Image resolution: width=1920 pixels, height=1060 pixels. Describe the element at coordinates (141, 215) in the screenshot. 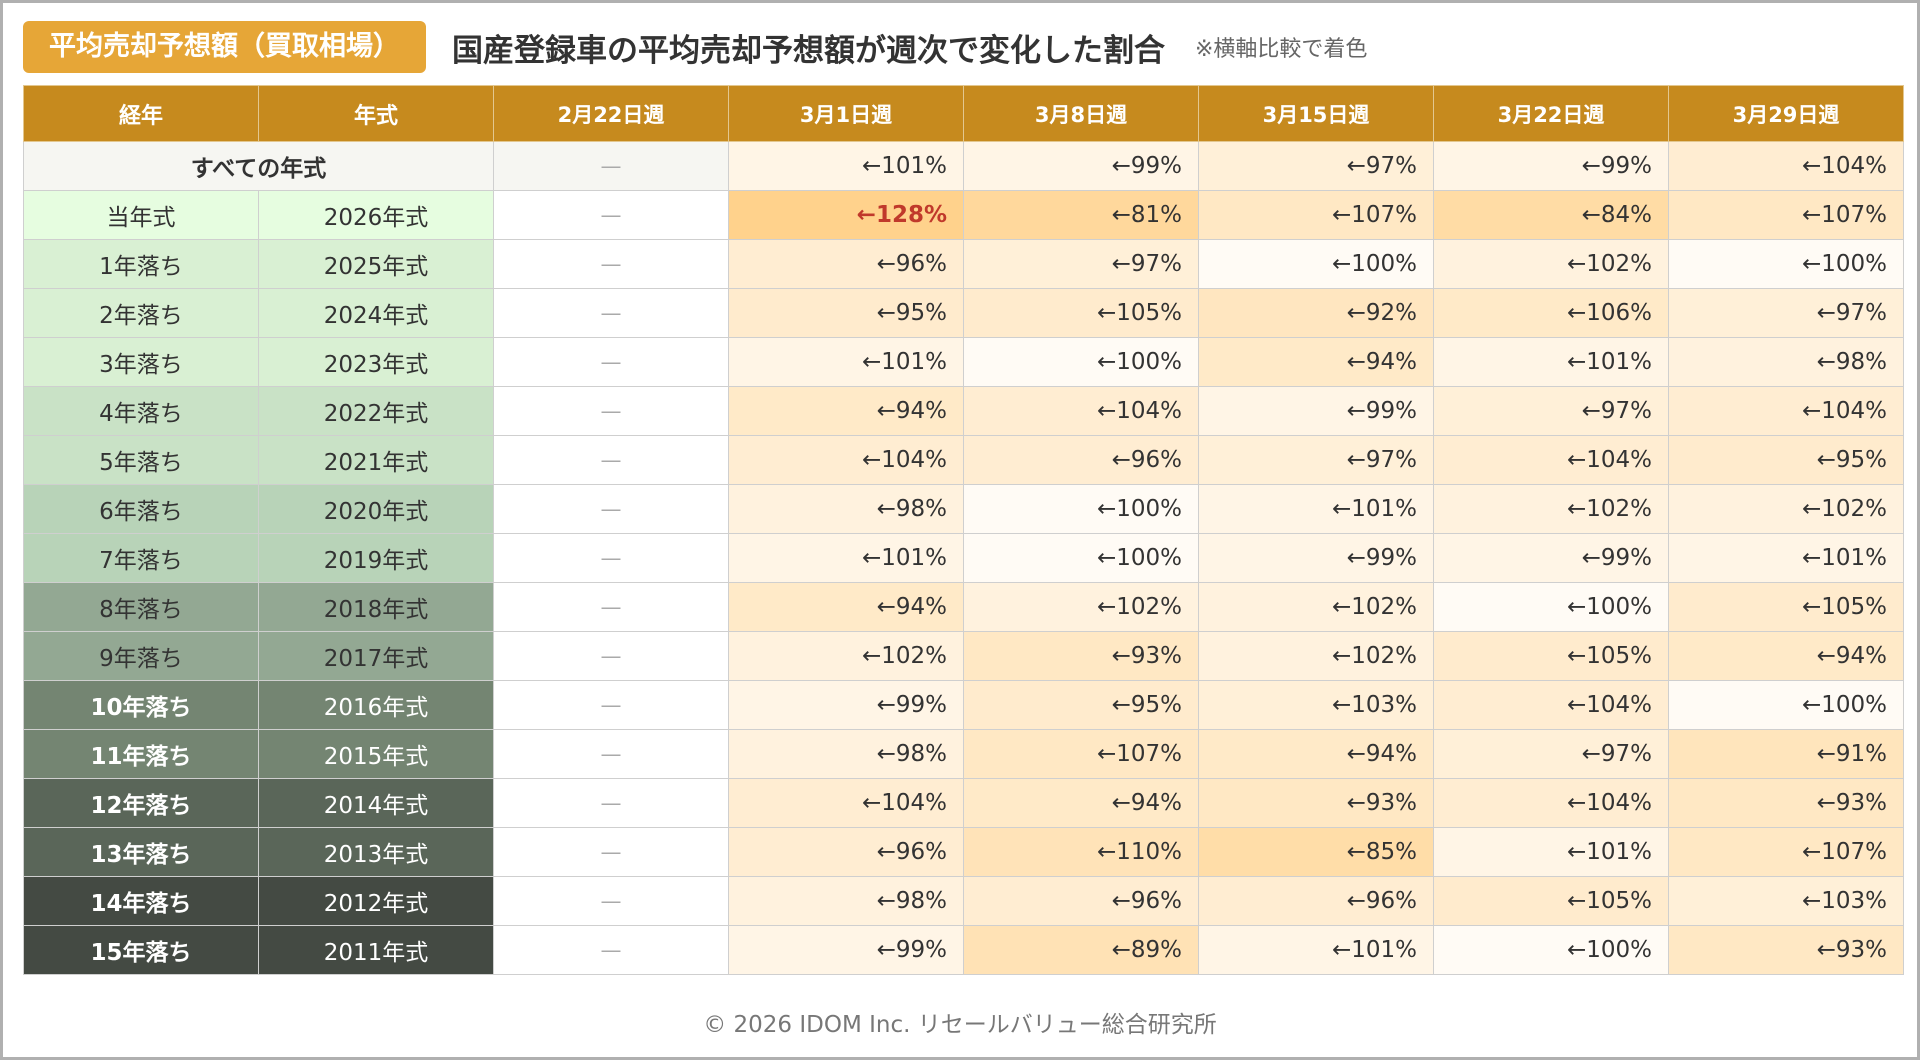

I see `age-label: 当年式` at that location.